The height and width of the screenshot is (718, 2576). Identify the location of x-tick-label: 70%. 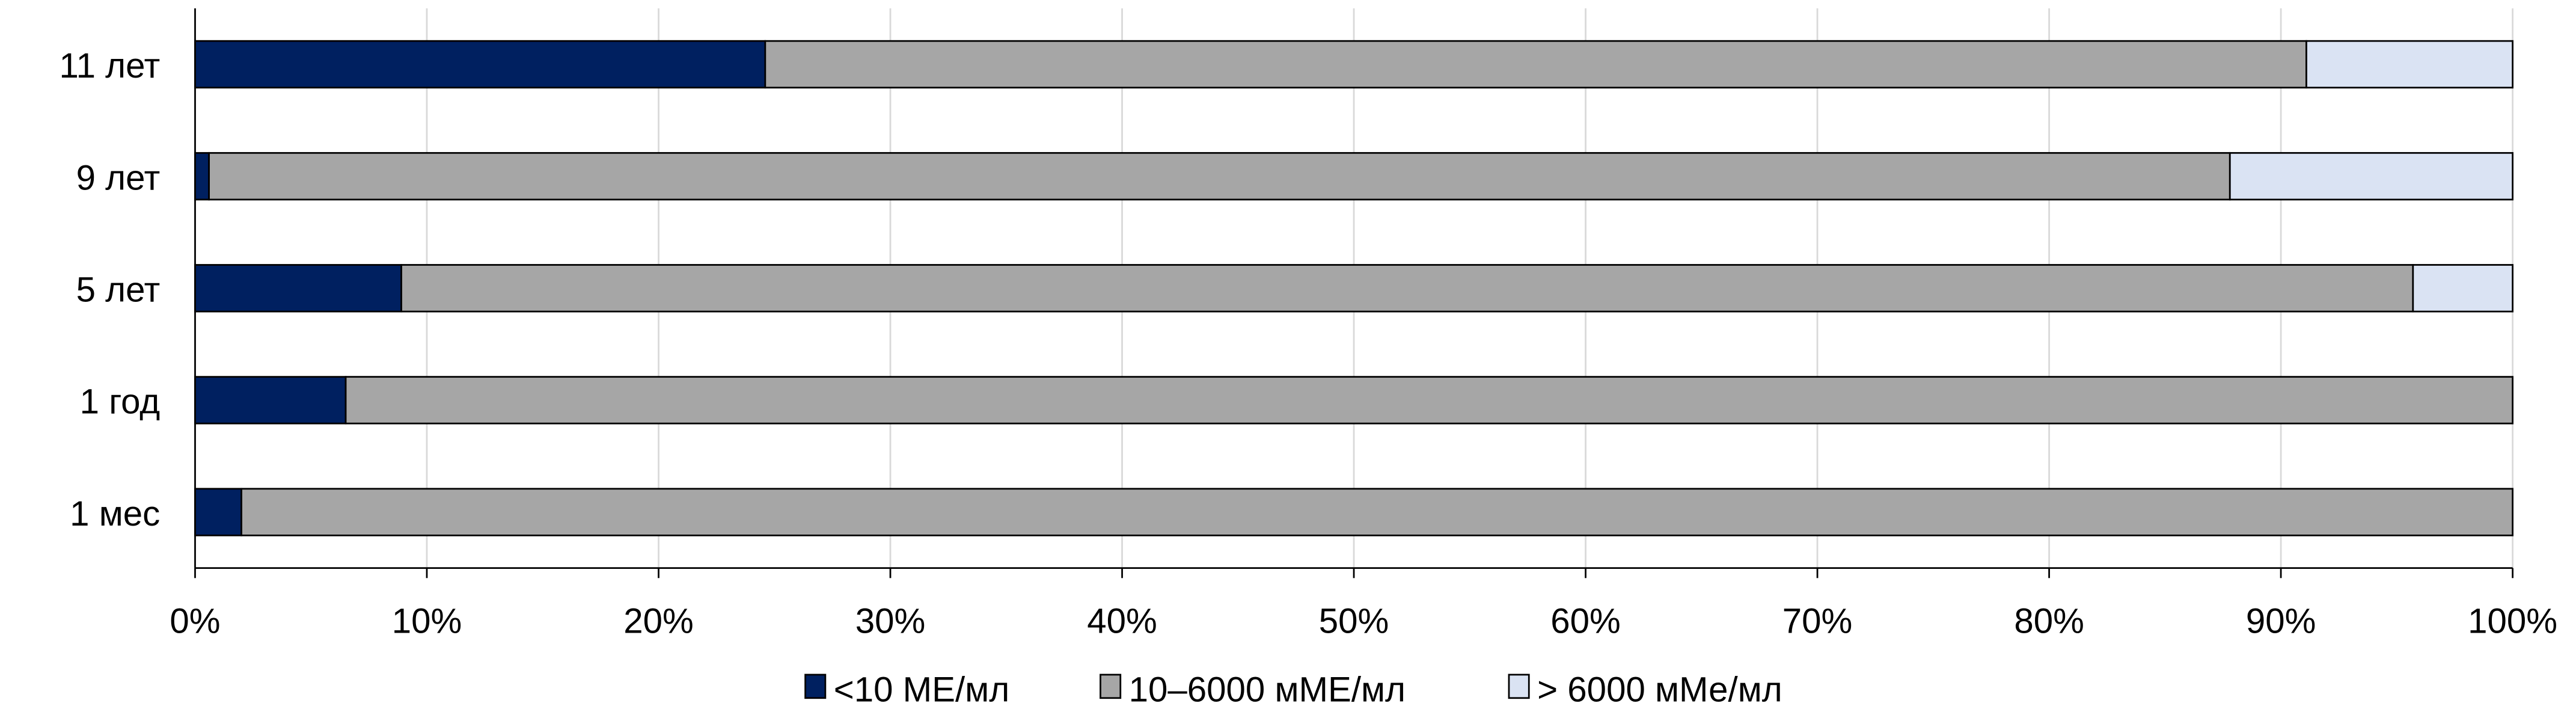
(1817, 621).